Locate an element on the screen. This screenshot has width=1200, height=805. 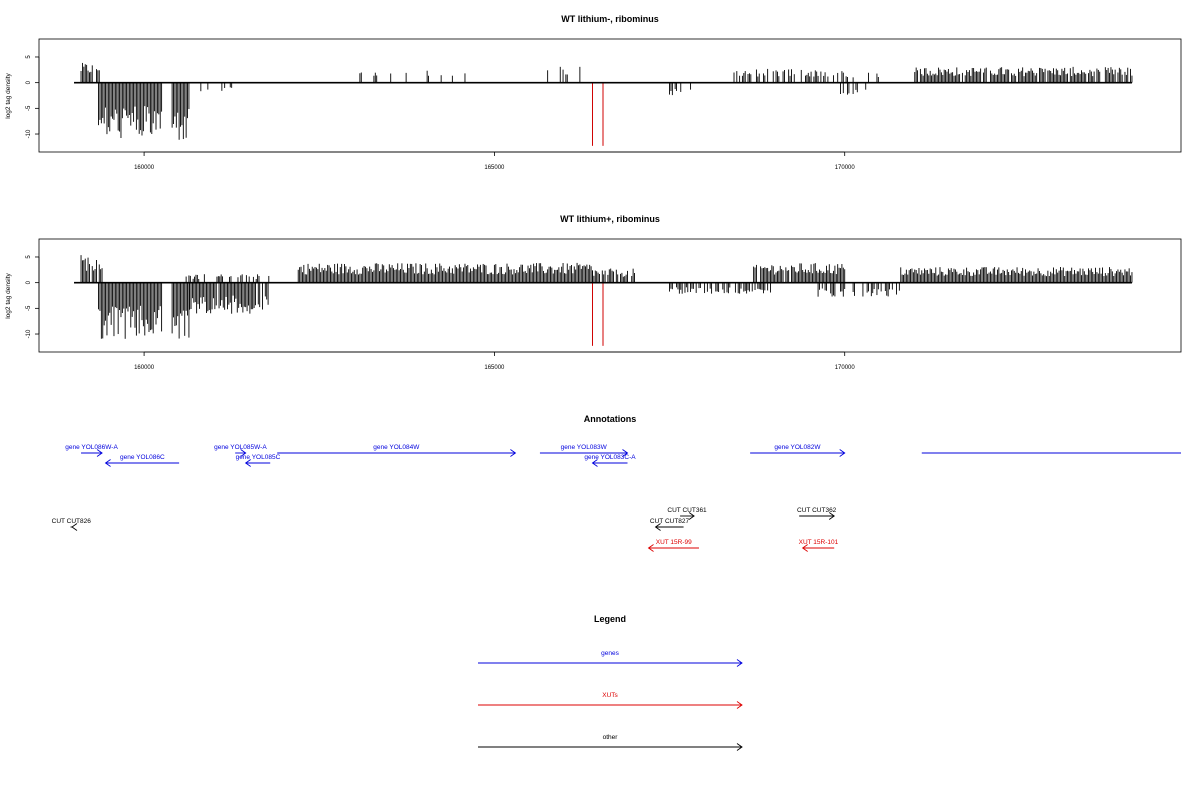
annotation-feature: gene YOL086W-A is located at coordinates (91, 450).